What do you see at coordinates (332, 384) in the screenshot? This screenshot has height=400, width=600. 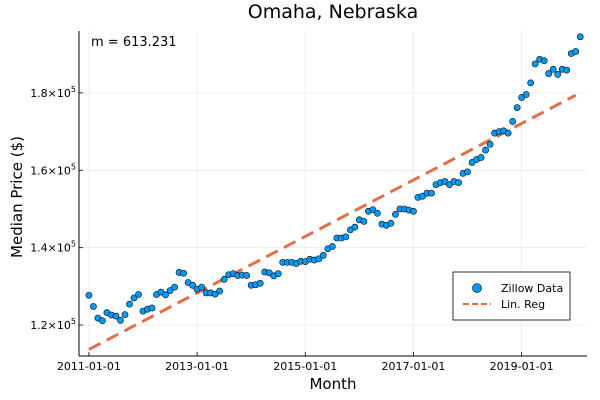 I see `x-axis-label: Month` at bounding box center [332, 384].